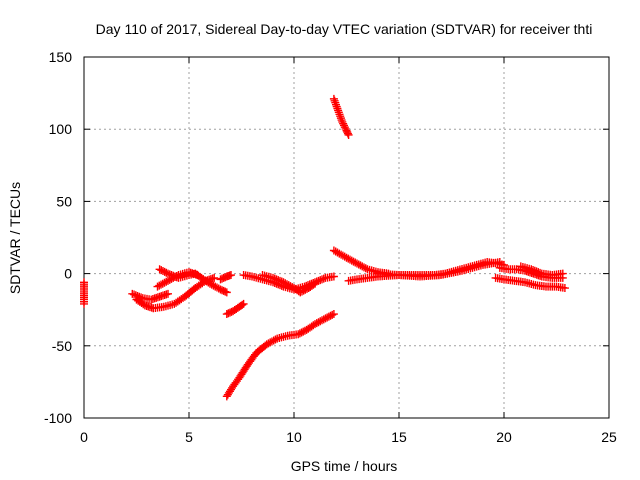 The image size is (640, 480). Describe the element at coordinates (189, 437) in the screenshot. I see `x-tick-label: 5` at that location.